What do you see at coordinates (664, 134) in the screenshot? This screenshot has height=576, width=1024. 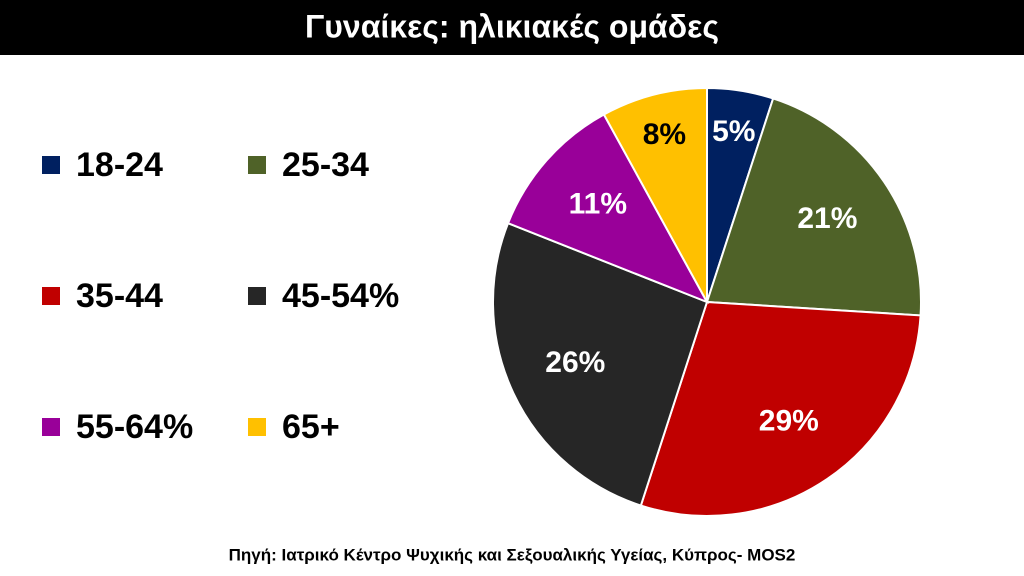 I see `data-label: 8%` at bounding box center [664, 134].